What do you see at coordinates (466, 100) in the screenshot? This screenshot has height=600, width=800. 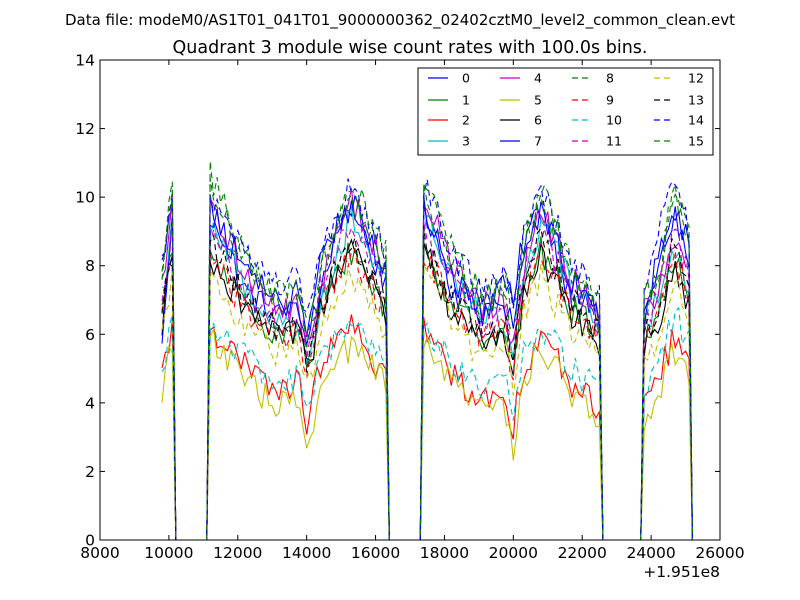 I see `legend-label-1: 1` at bounding box center [466, 100].